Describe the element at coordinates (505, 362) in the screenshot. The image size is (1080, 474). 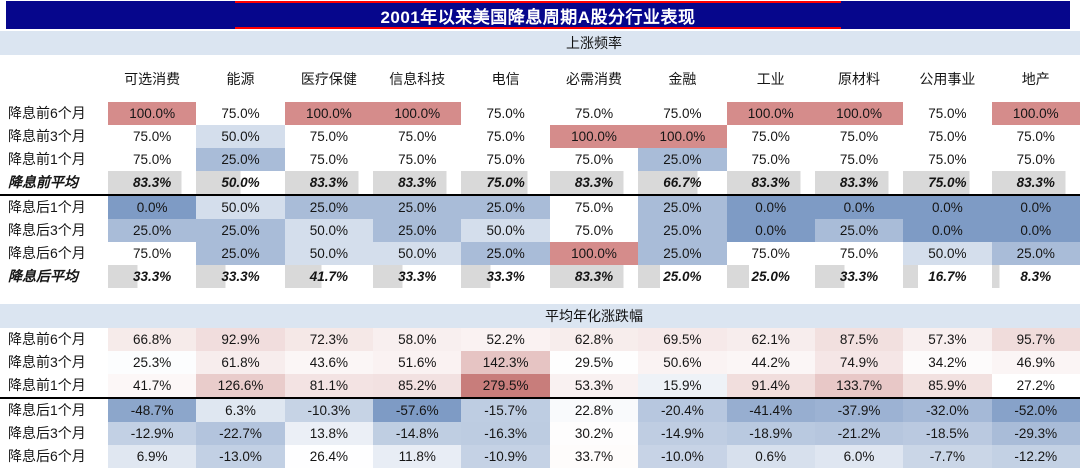
I see `data-cell: 142.3%` at that location.